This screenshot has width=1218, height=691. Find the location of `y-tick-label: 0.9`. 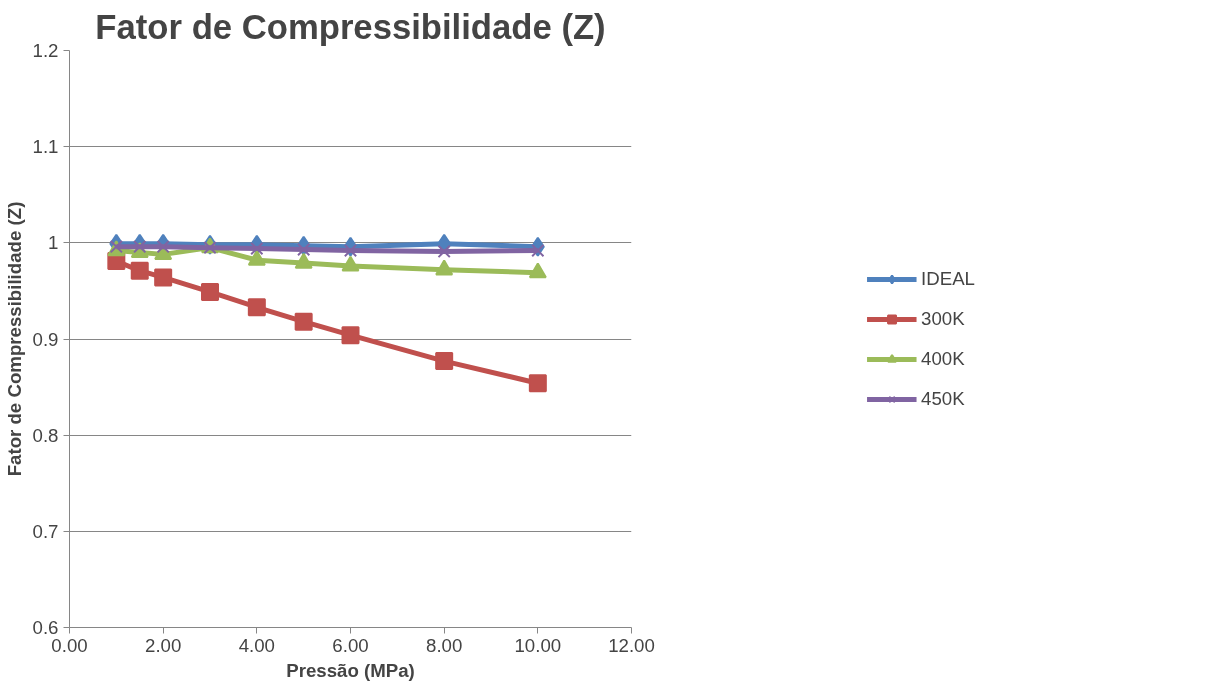

y-tick-label: 0.9 is located at coordinates (45, 339).